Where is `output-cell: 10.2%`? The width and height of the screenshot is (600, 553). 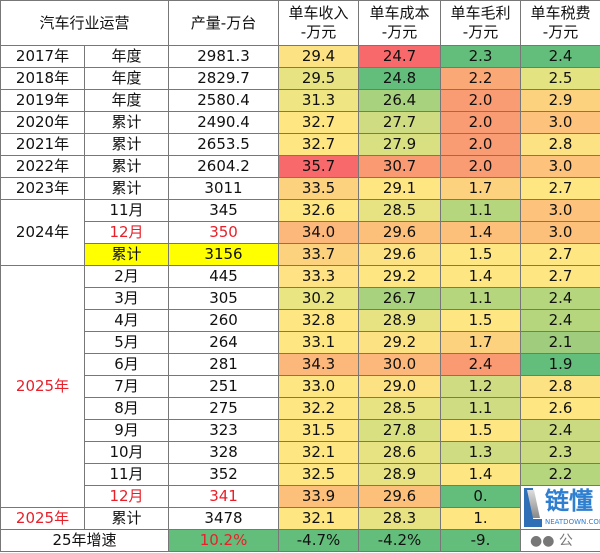
output-cell: 10.2% is located at coordinates (224, 540).